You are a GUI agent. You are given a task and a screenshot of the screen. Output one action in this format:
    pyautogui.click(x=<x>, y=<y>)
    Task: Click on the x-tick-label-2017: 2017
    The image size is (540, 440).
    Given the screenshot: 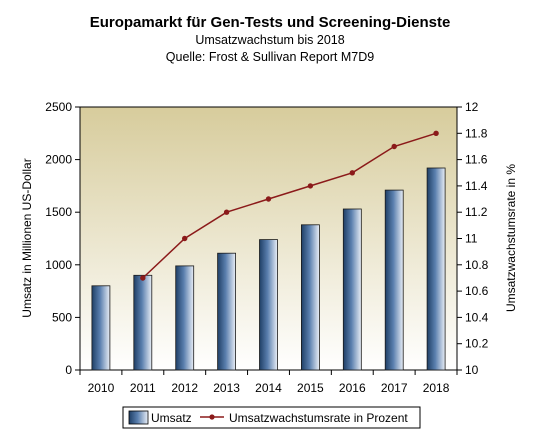 What is the action you would take?
    pyautogui.click(x=394, y=388)
    